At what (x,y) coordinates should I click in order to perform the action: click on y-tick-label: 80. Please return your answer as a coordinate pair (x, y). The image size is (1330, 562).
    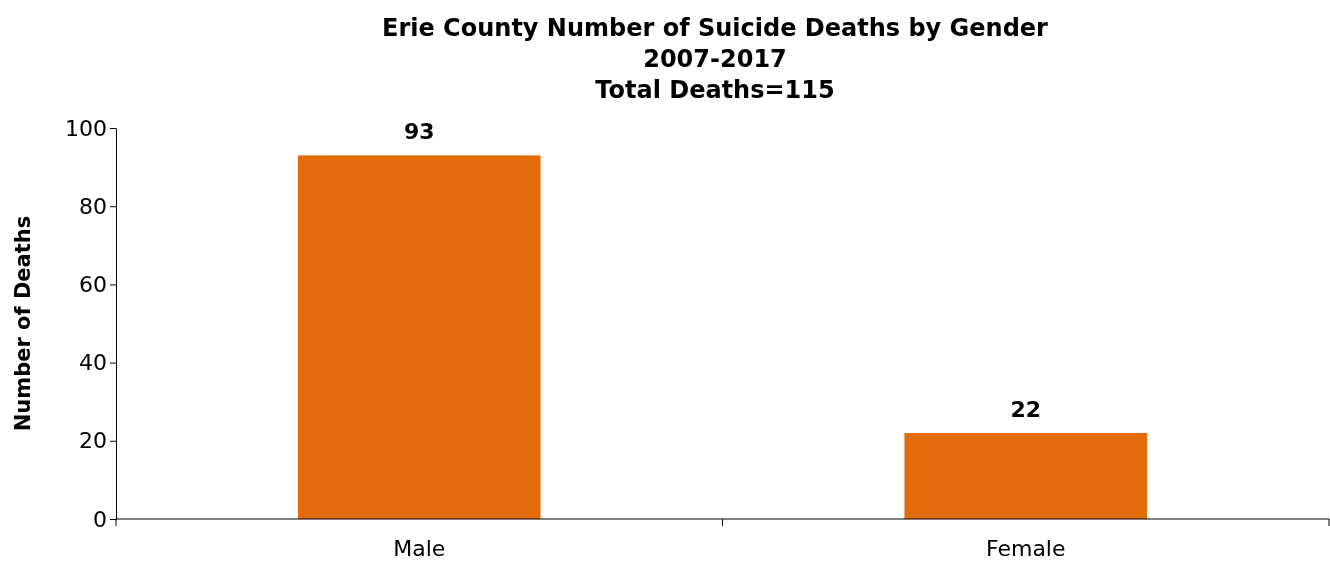
    Looking at the image, I should click on (93, 206).